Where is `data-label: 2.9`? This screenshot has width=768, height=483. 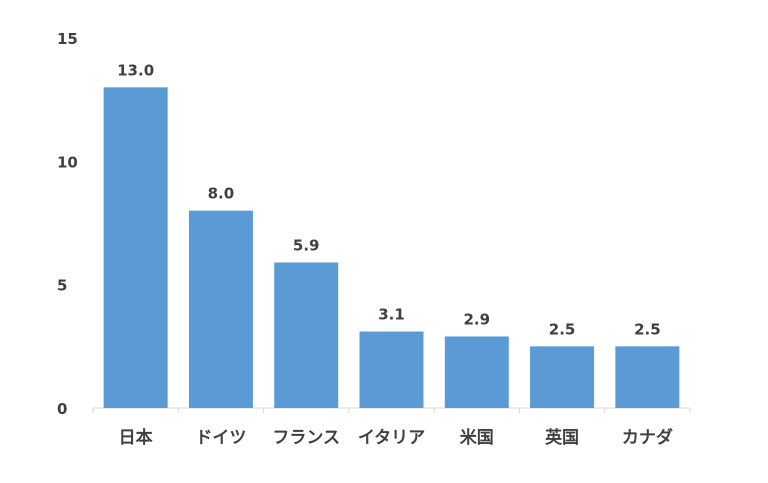 data-label: 2.9 is located at coordinates (476, 319).